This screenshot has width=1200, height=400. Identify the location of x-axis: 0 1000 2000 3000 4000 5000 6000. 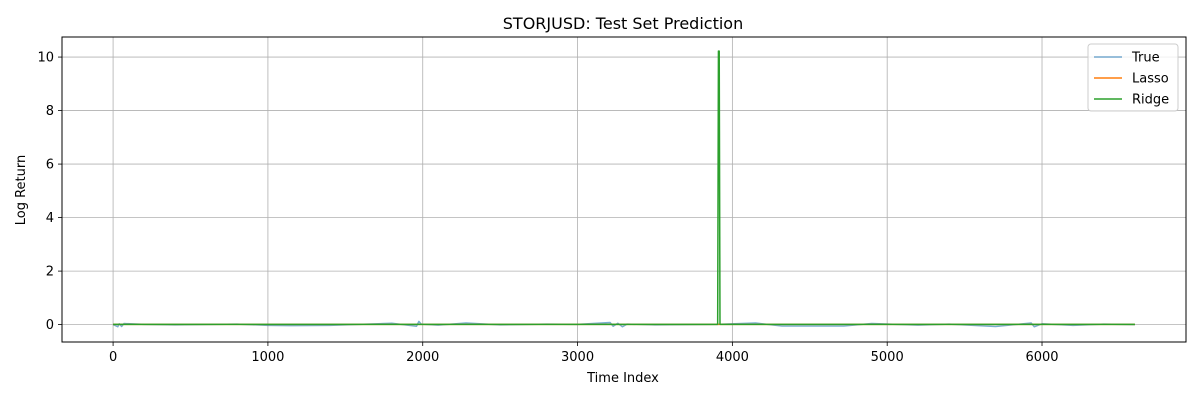
(584, 353).